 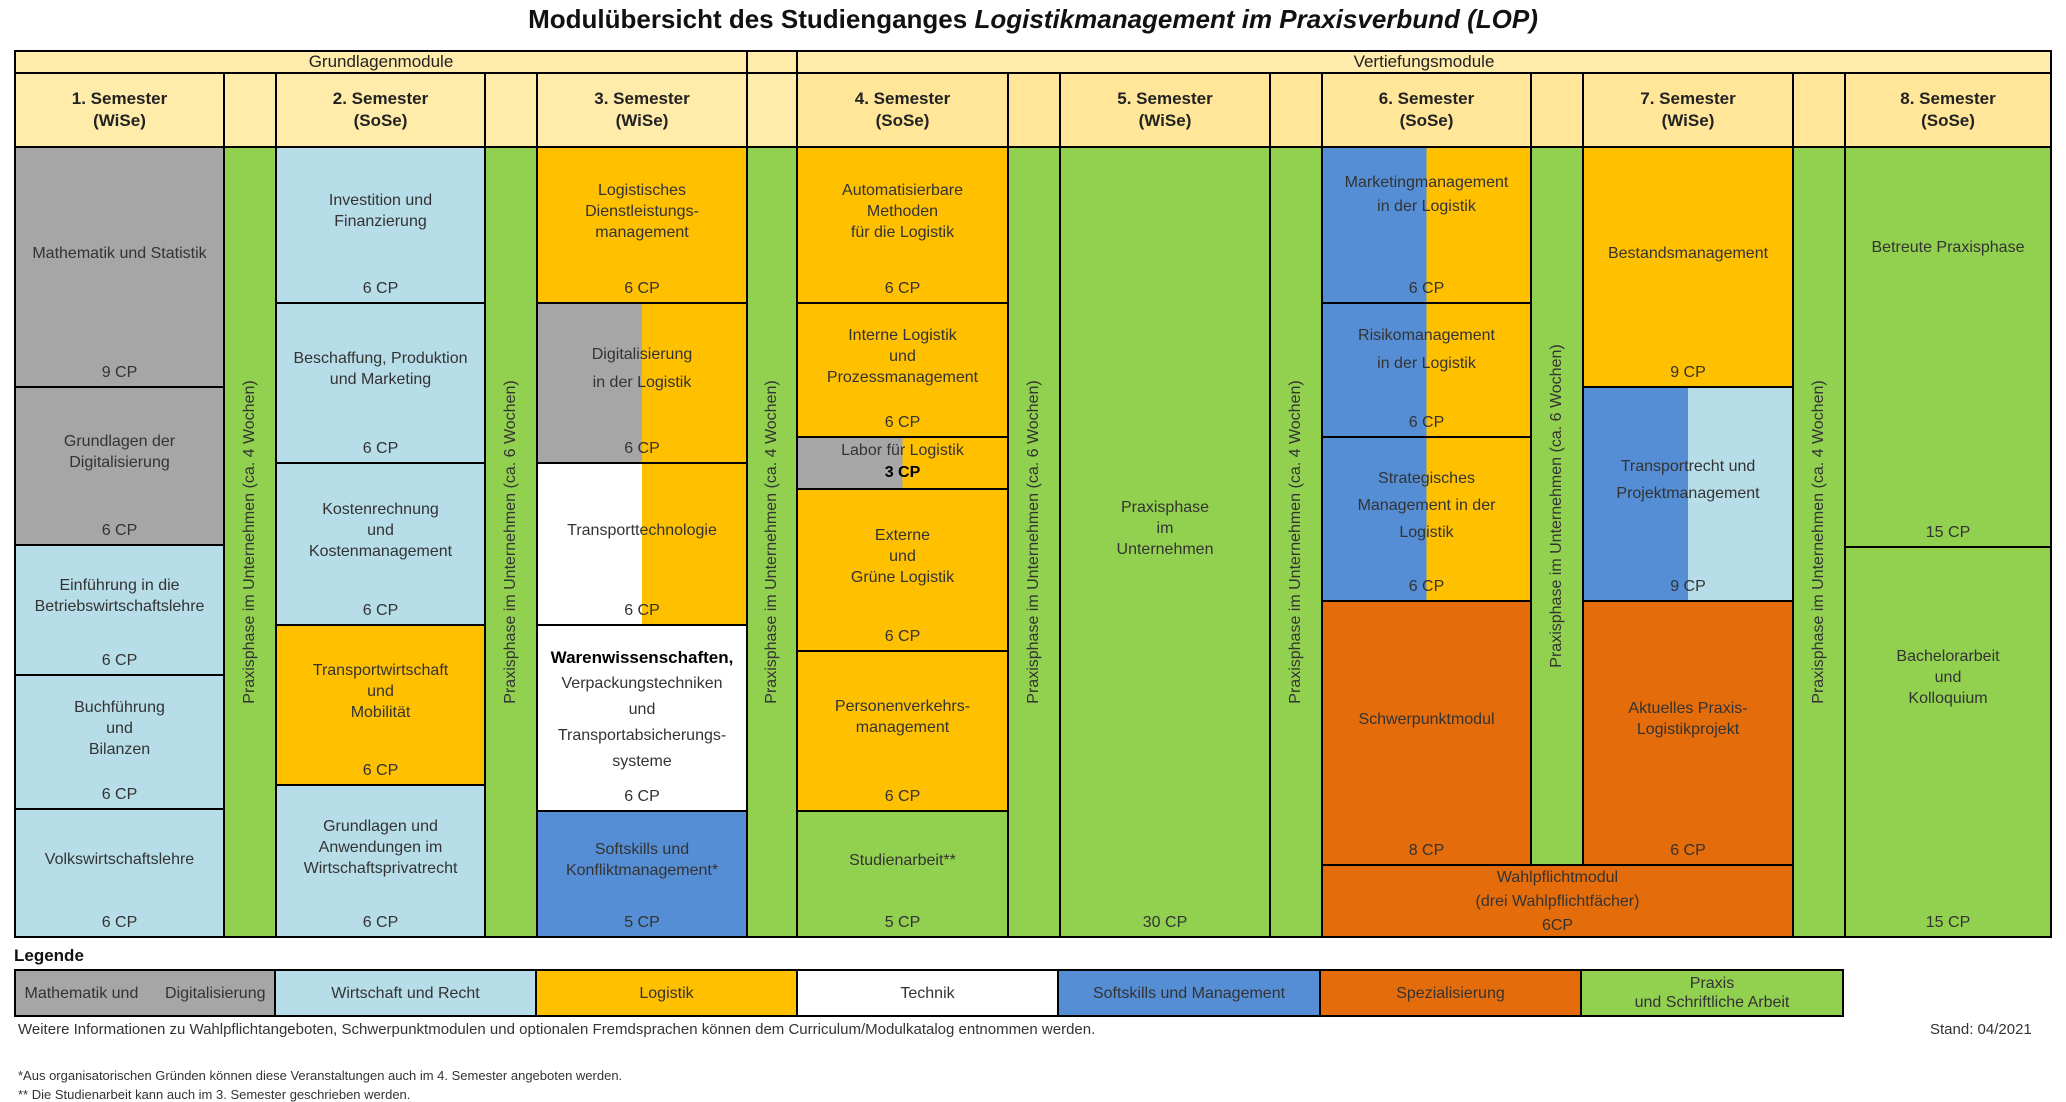 What do you see at coordinates (119, 267) in the screenshot?
I see `module-mathematik-statistik: Mathematik und Statistik 9 CP` at bounding box center [119, 267].